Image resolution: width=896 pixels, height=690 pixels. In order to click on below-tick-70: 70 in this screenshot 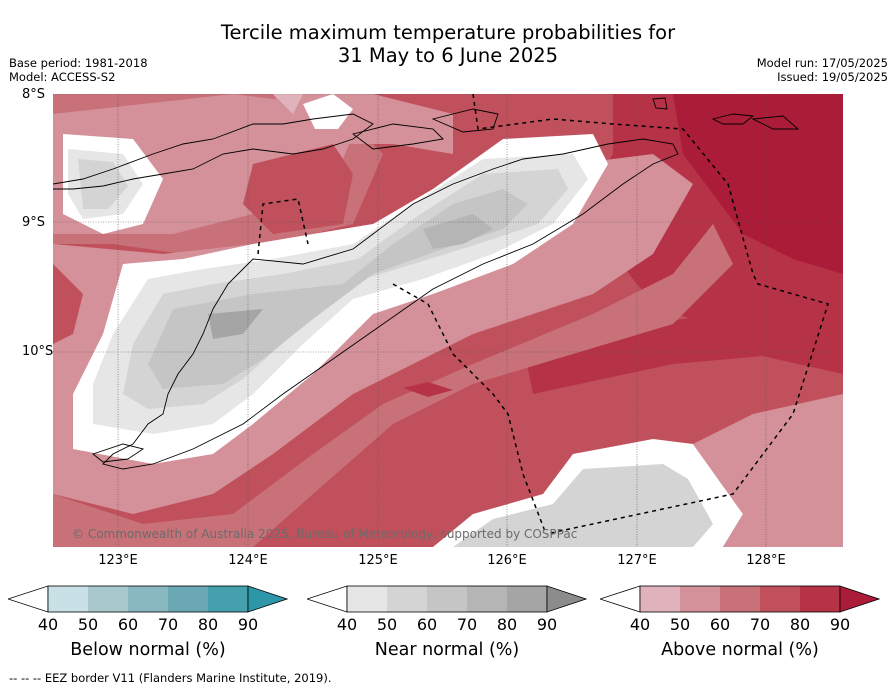, I will do `click(168, 624)`.